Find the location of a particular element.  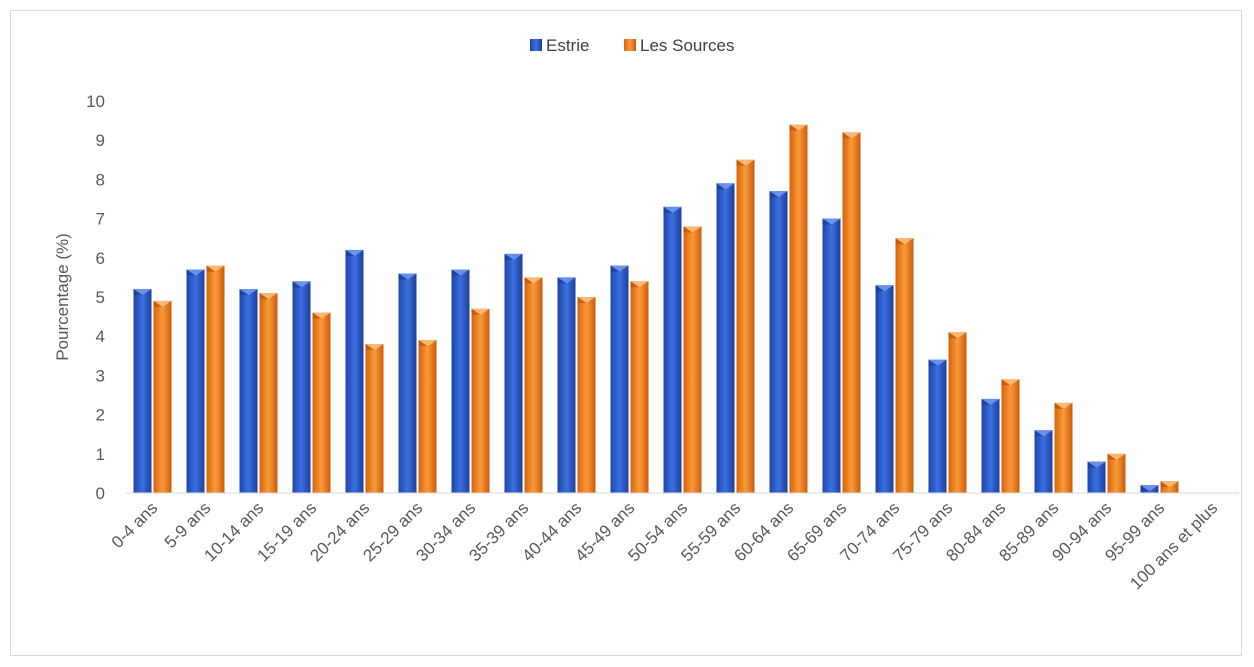

x-tick-label: 5-9 ans is located at coordinates (188, 525).